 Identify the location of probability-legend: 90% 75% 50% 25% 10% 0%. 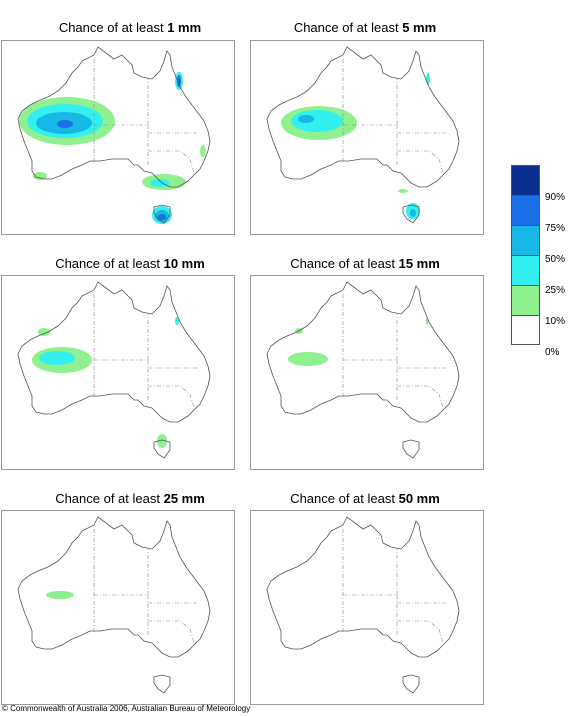
(538, 261).